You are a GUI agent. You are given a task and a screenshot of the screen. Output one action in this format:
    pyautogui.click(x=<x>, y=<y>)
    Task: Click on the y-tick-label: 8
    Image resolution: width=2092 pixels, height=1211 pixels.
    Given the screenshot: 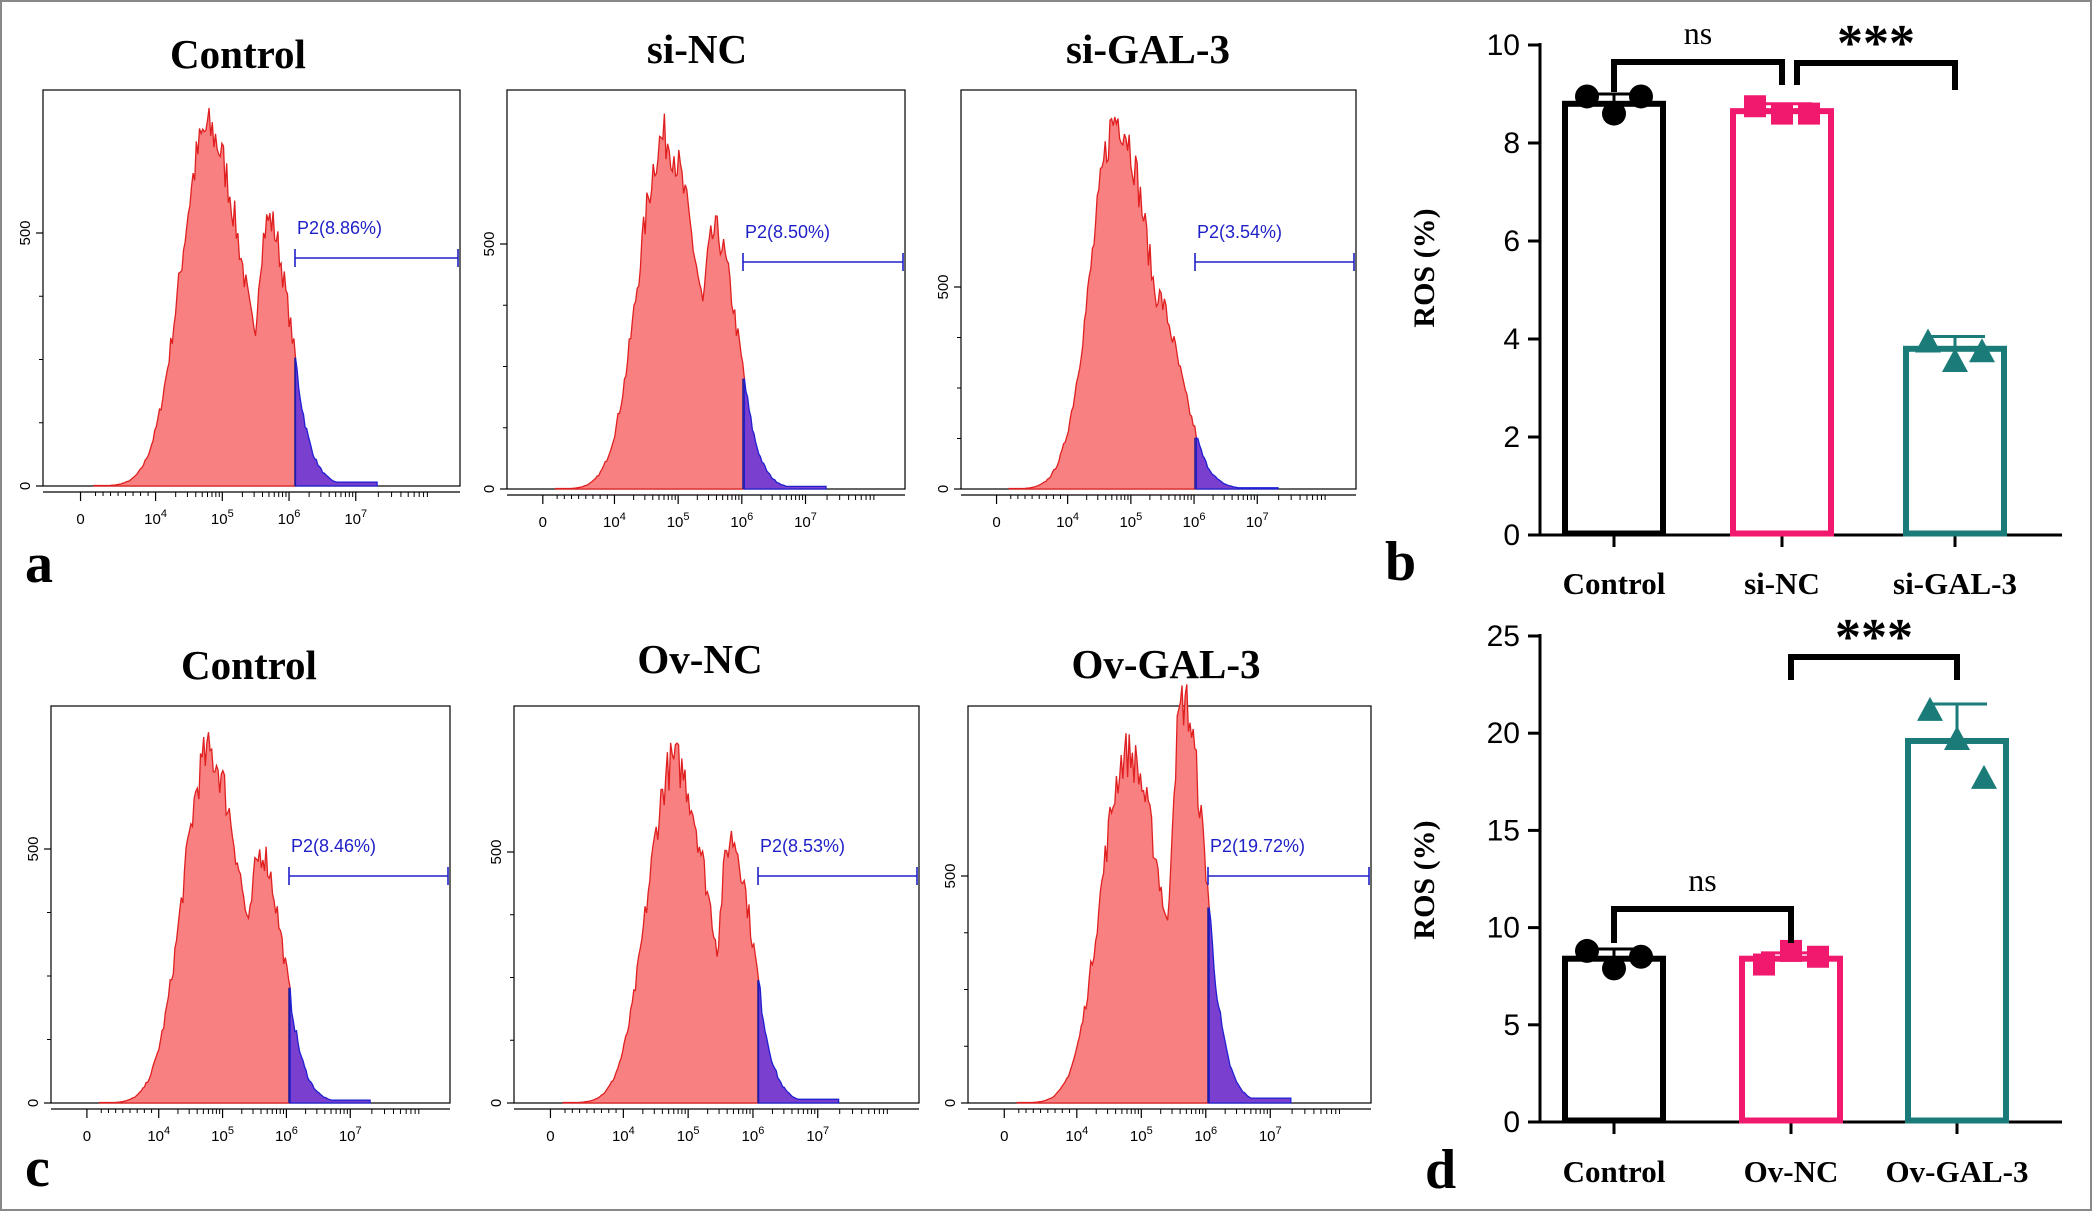 What is the action you would take?
    pyautogui.click(x=1511, y=143)
    